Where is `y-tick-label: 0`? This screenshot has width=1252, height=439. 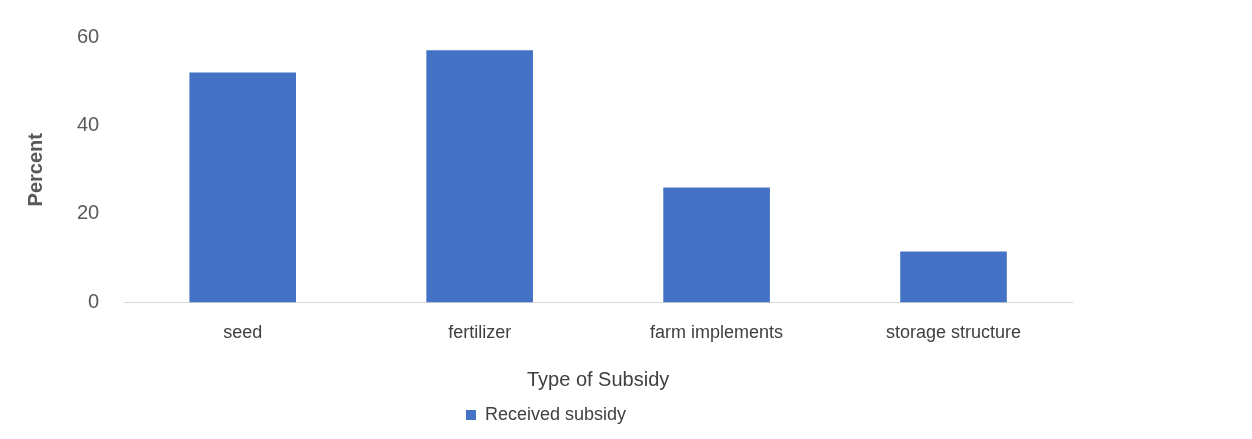 y-tick-label: 0 is located at coordinates (94, 300).